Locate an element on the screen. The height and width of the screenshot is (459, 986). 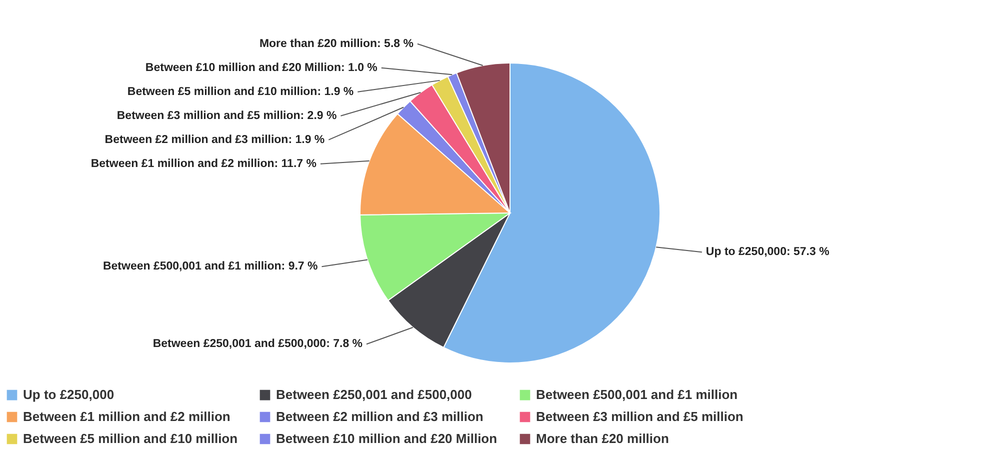
data-label: Between £3 million and £5 million: 2.9 % is located at coordinates (226, 116).